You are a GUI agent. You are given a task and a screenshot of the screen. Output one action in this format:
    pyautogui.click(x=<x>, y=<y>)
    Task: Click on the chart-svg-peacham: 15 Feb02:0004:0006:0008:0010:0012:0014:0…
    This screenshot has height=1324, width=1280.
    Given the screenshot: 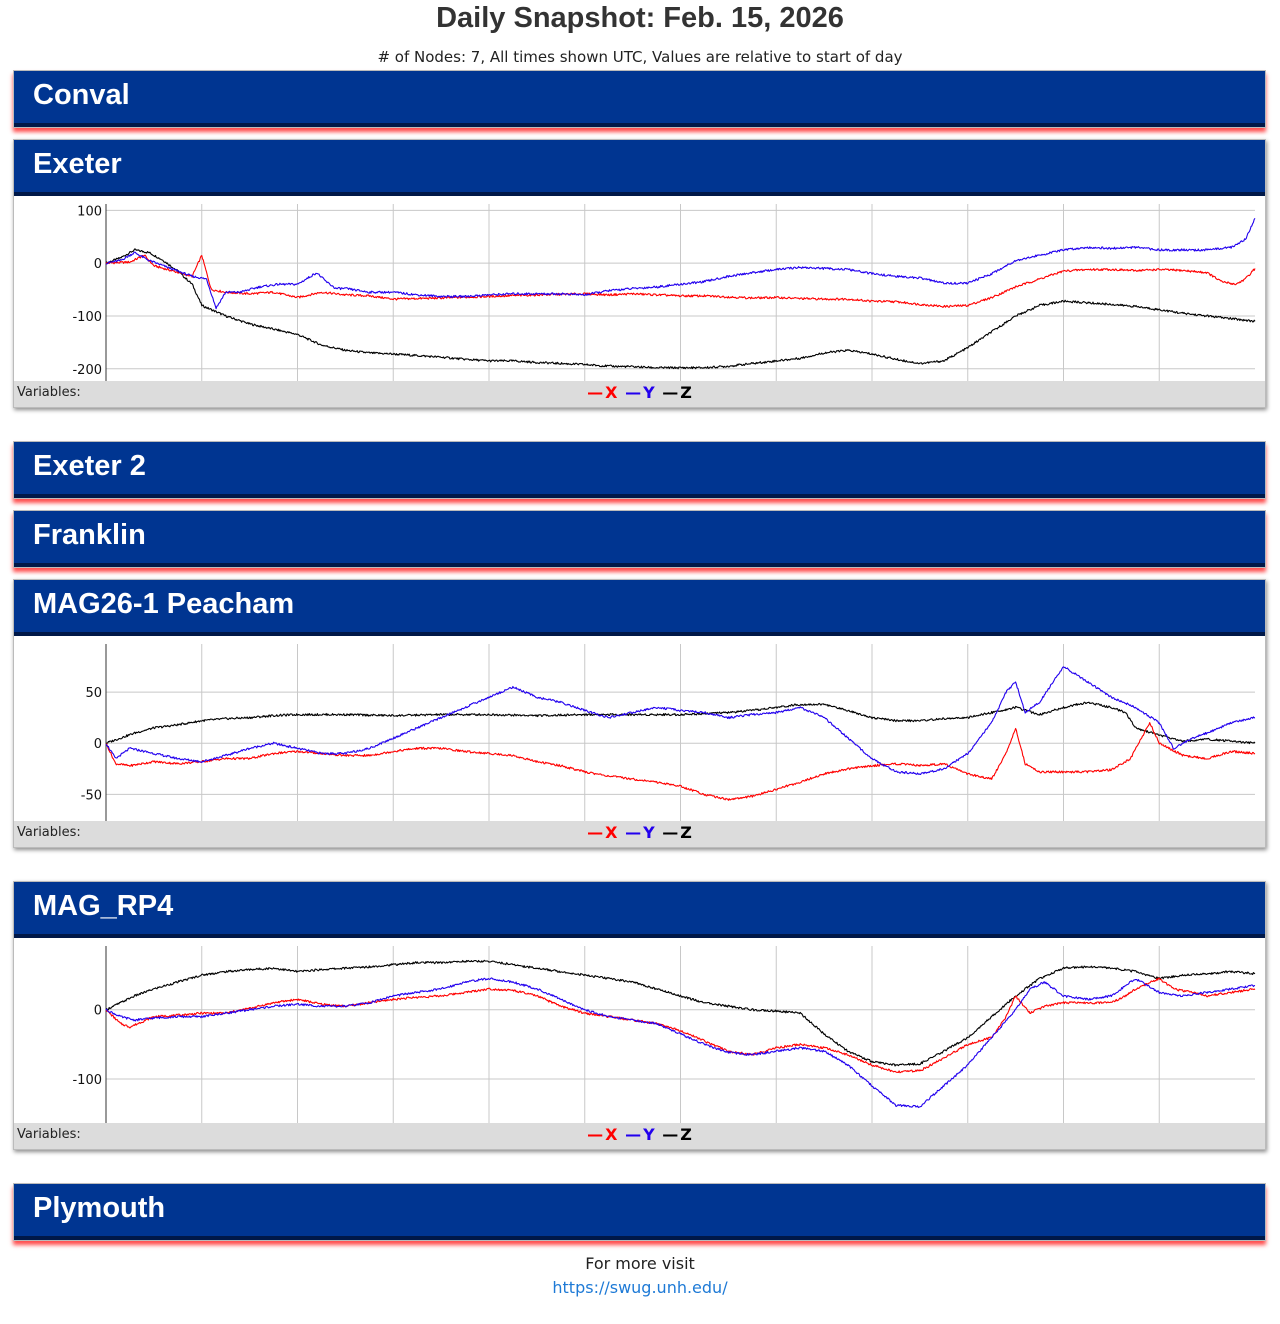 What is the action you would take?
    pyautogui.click(x=668, y=743)
    